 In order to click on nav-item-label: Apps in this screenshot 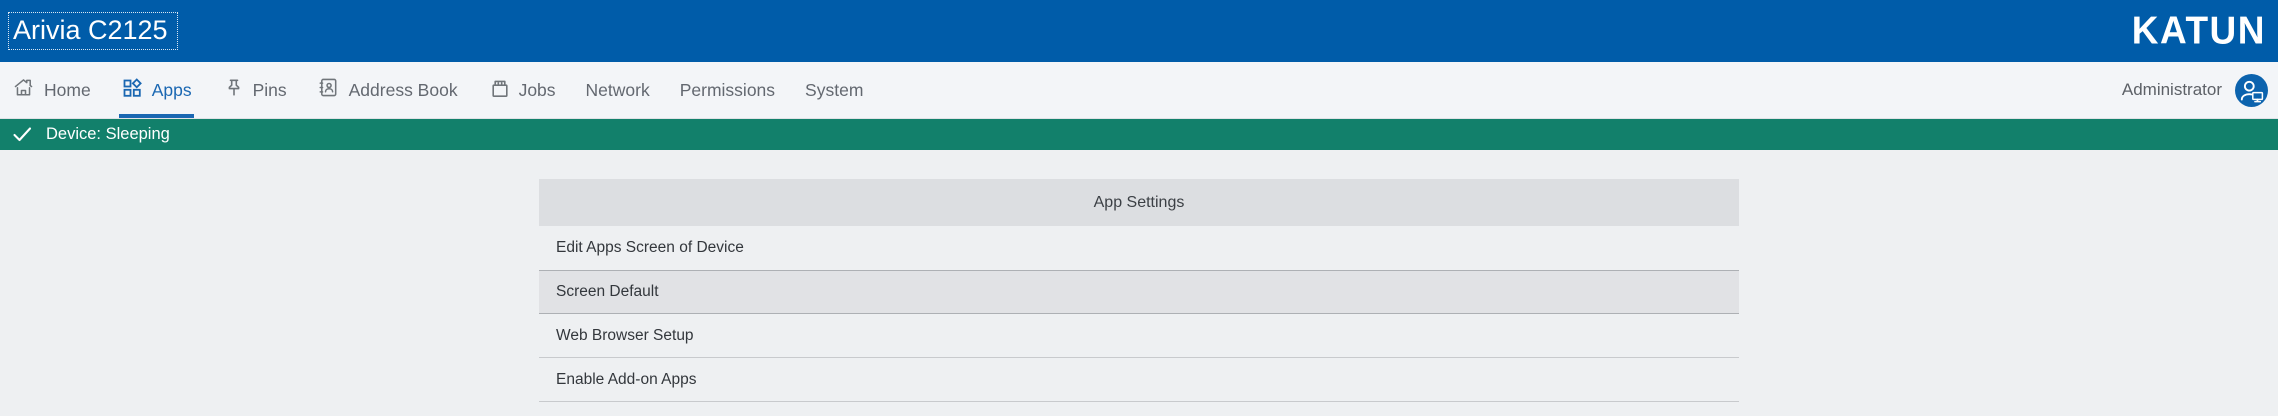, I will do `click(171, 89)`.